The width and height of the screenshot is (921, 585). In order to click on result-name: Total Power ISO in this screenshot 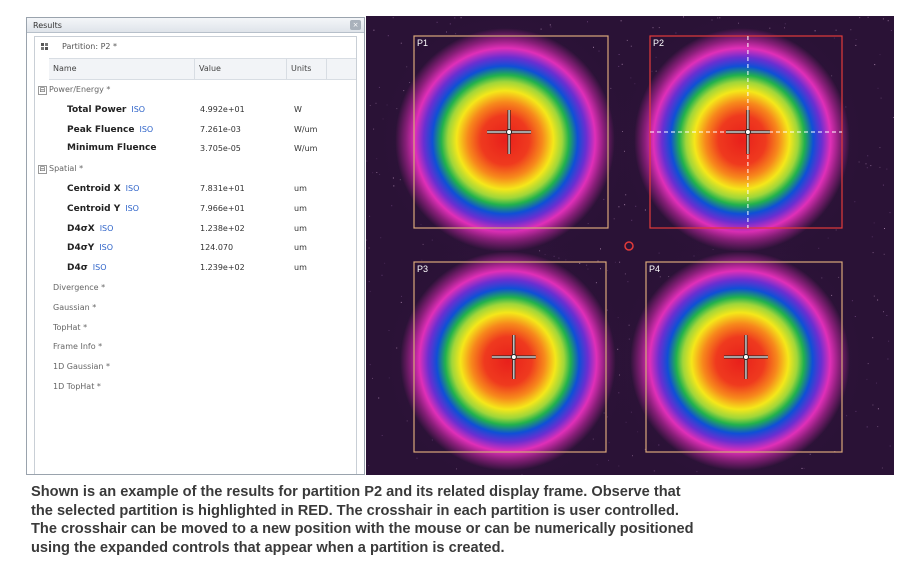, I will do `click(106, 110)`.